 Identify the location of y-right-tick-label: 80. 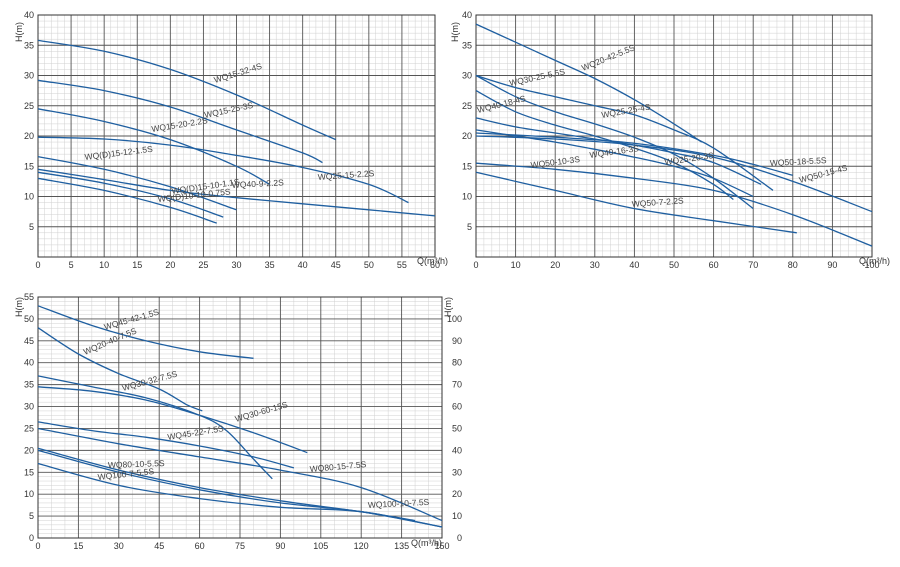
(457, 363).